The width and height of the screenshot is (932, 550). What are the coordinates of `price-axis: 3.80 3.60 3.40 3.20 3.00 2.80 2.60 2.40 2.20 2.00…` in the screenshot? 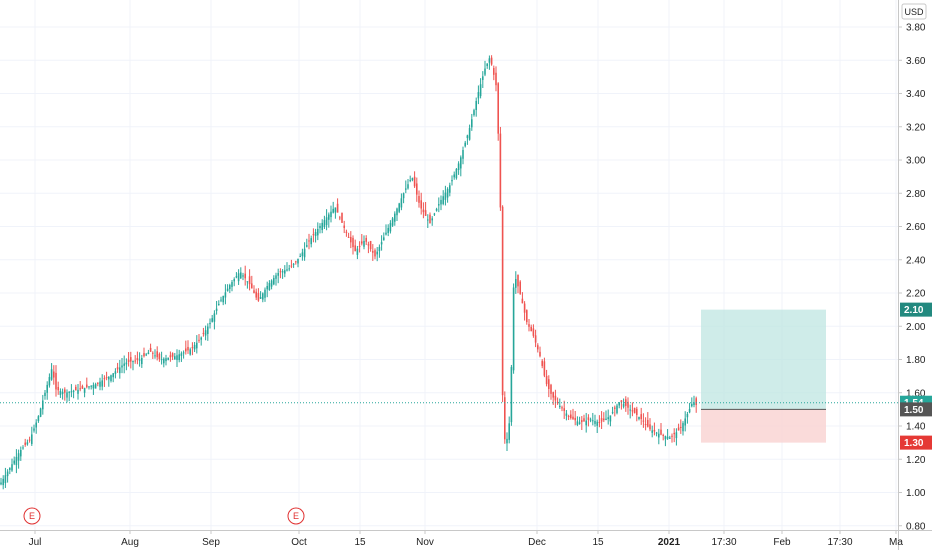 It's located at (912, 278).